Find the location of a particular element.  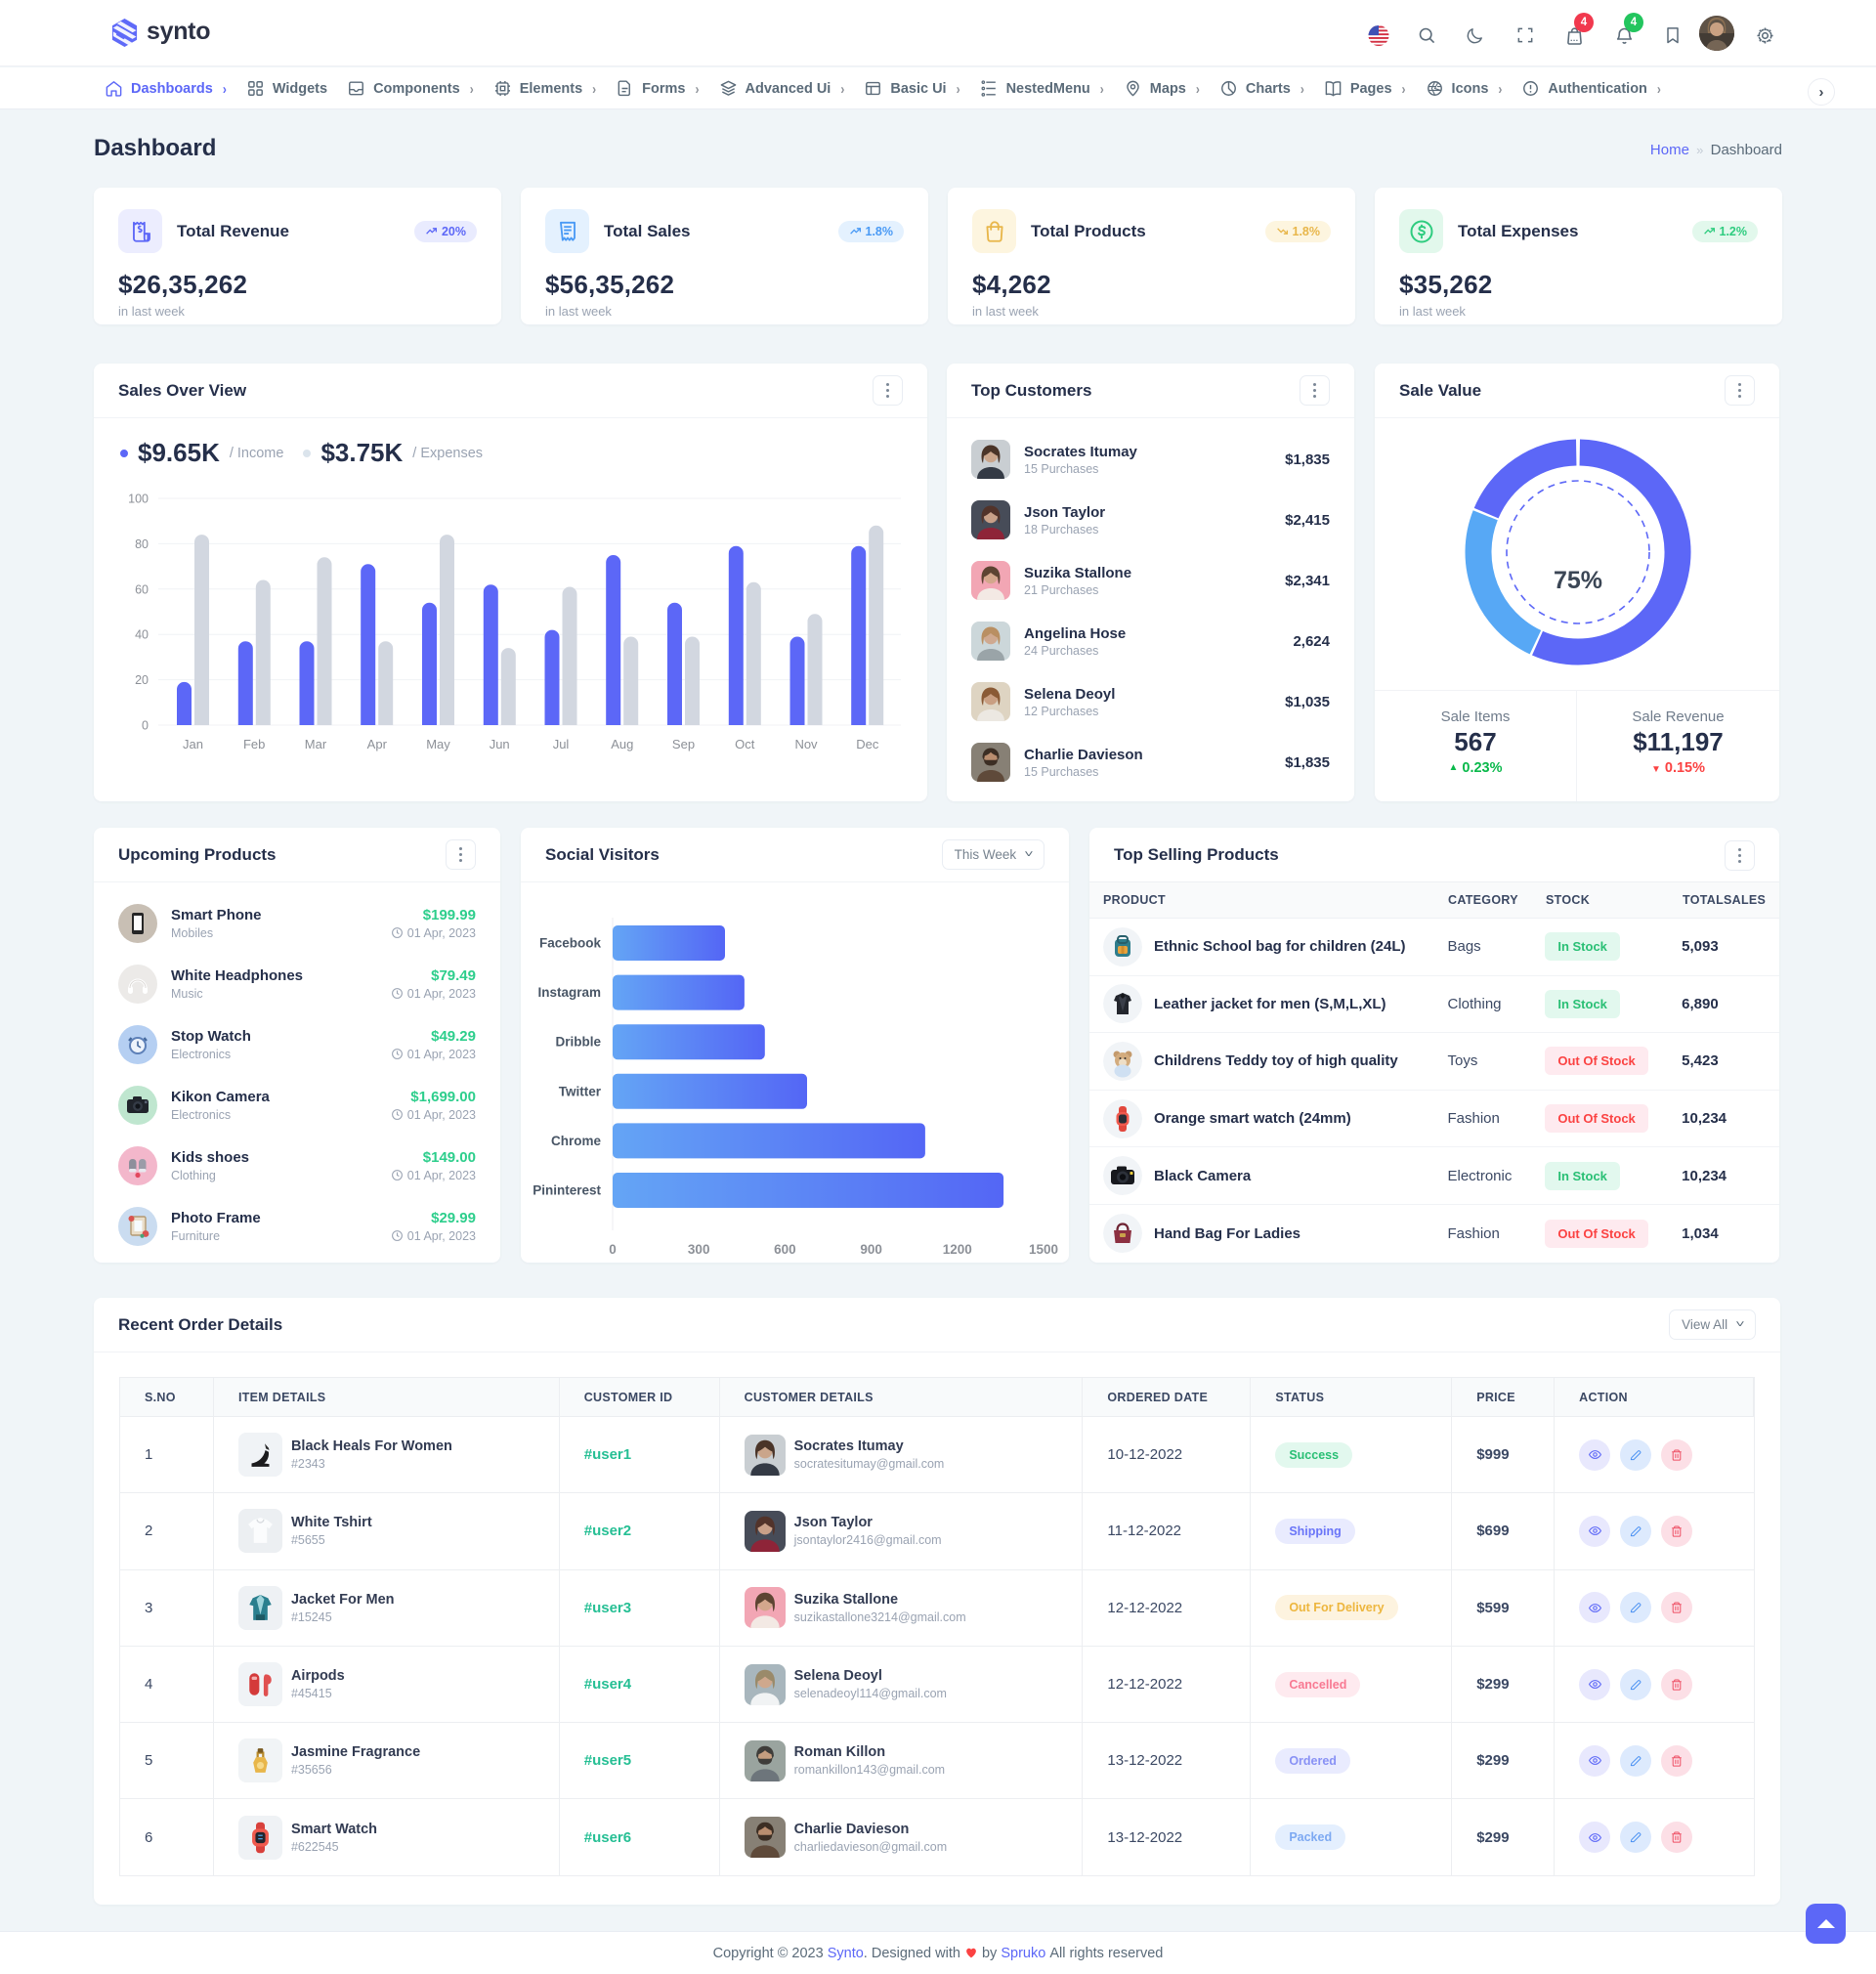

svg-text: 100 is located at coordinates (138, 499).